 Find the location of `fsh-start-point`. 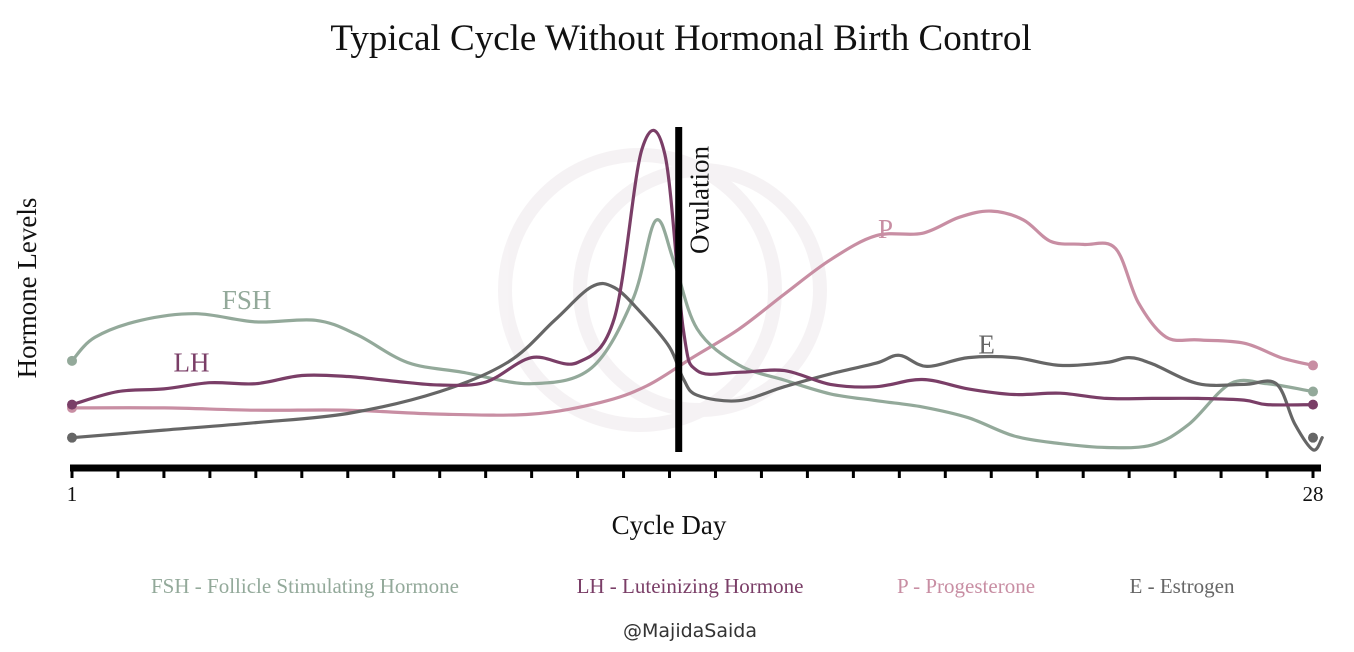

fsh-start-point is located at coordinates (72, 360).